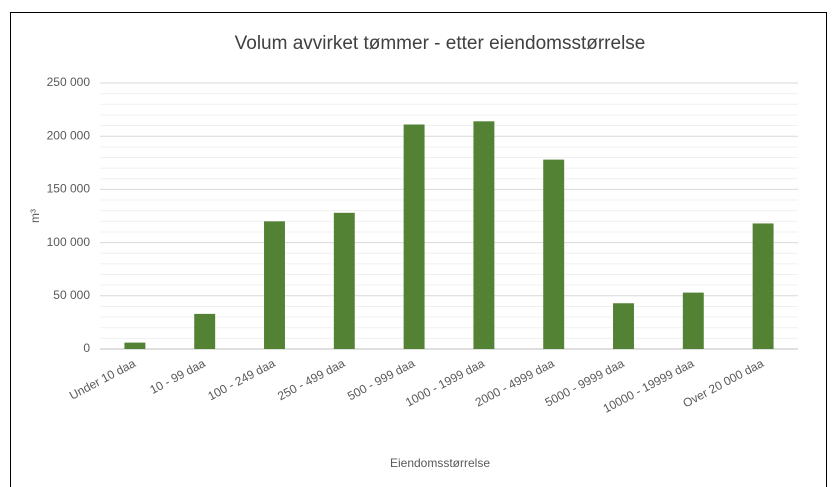 This screenshot has height=487, width=835. What do you see at coordinates (69, 189) in the screenshot?
I see `y-tick-label: 150 000` at bounding box center [69, 189].